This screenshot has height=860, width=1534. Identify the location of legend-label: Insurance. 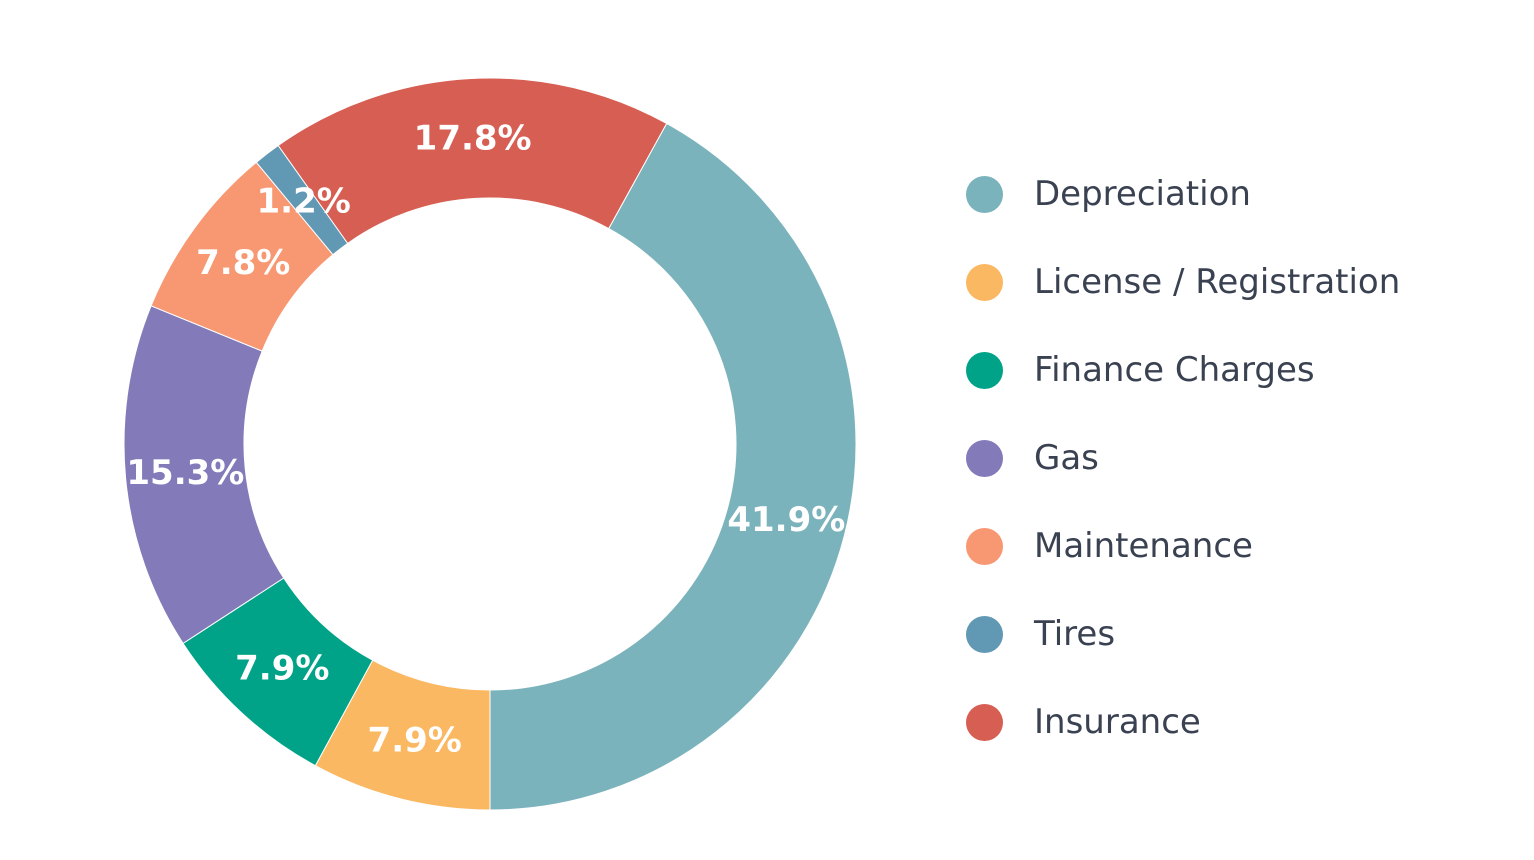
(1117, 722).